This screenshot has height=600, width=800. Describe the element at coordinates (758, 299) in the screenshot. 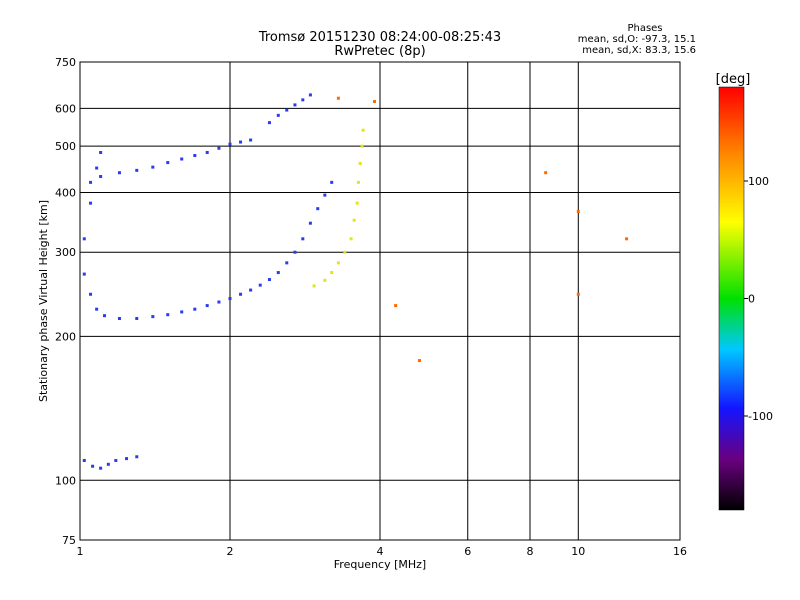

I see `colorbar-ticks: -100 0 100` at that location.